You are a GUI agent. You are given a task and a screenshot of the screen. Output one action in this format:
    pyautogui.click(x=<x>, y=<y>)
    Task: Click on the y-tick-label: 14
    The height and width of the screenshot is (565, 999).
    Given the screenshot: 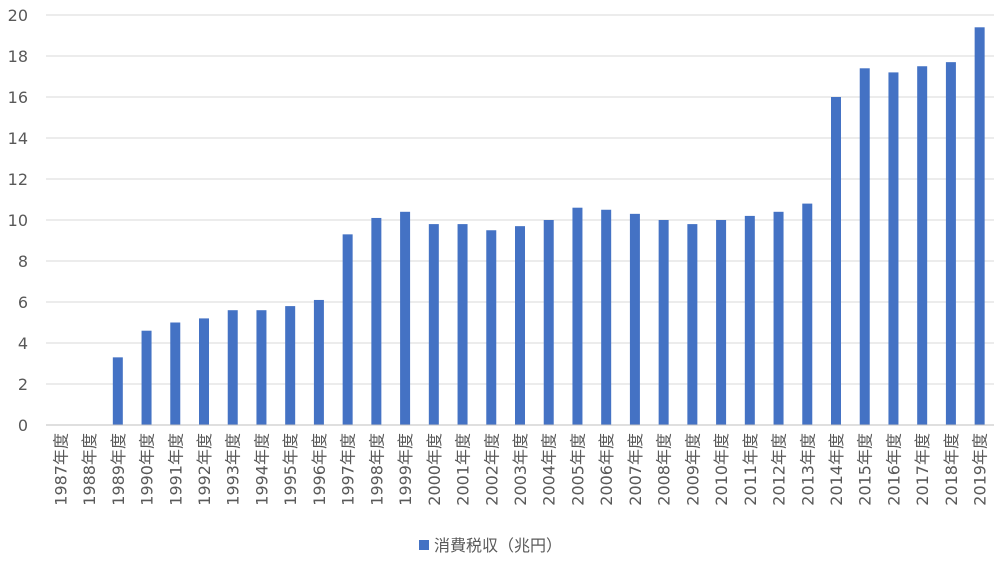 What is the action you would take?
    pyautogui.click(x=18, y=138)
    